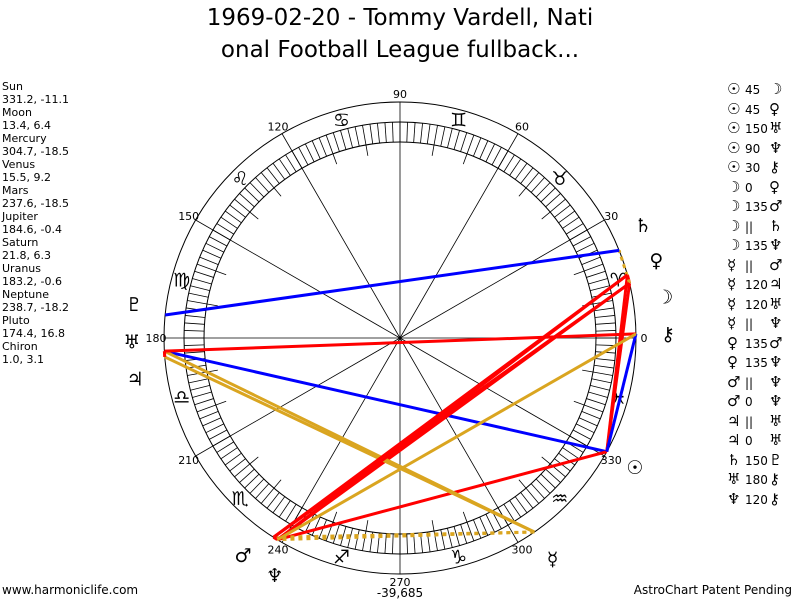 The image size is (800, 600). What do you see at coordinates (26, 255) in the screenshot?
I see `planet-coords: 21.8, 6.3` at bounding box center [26, 255].